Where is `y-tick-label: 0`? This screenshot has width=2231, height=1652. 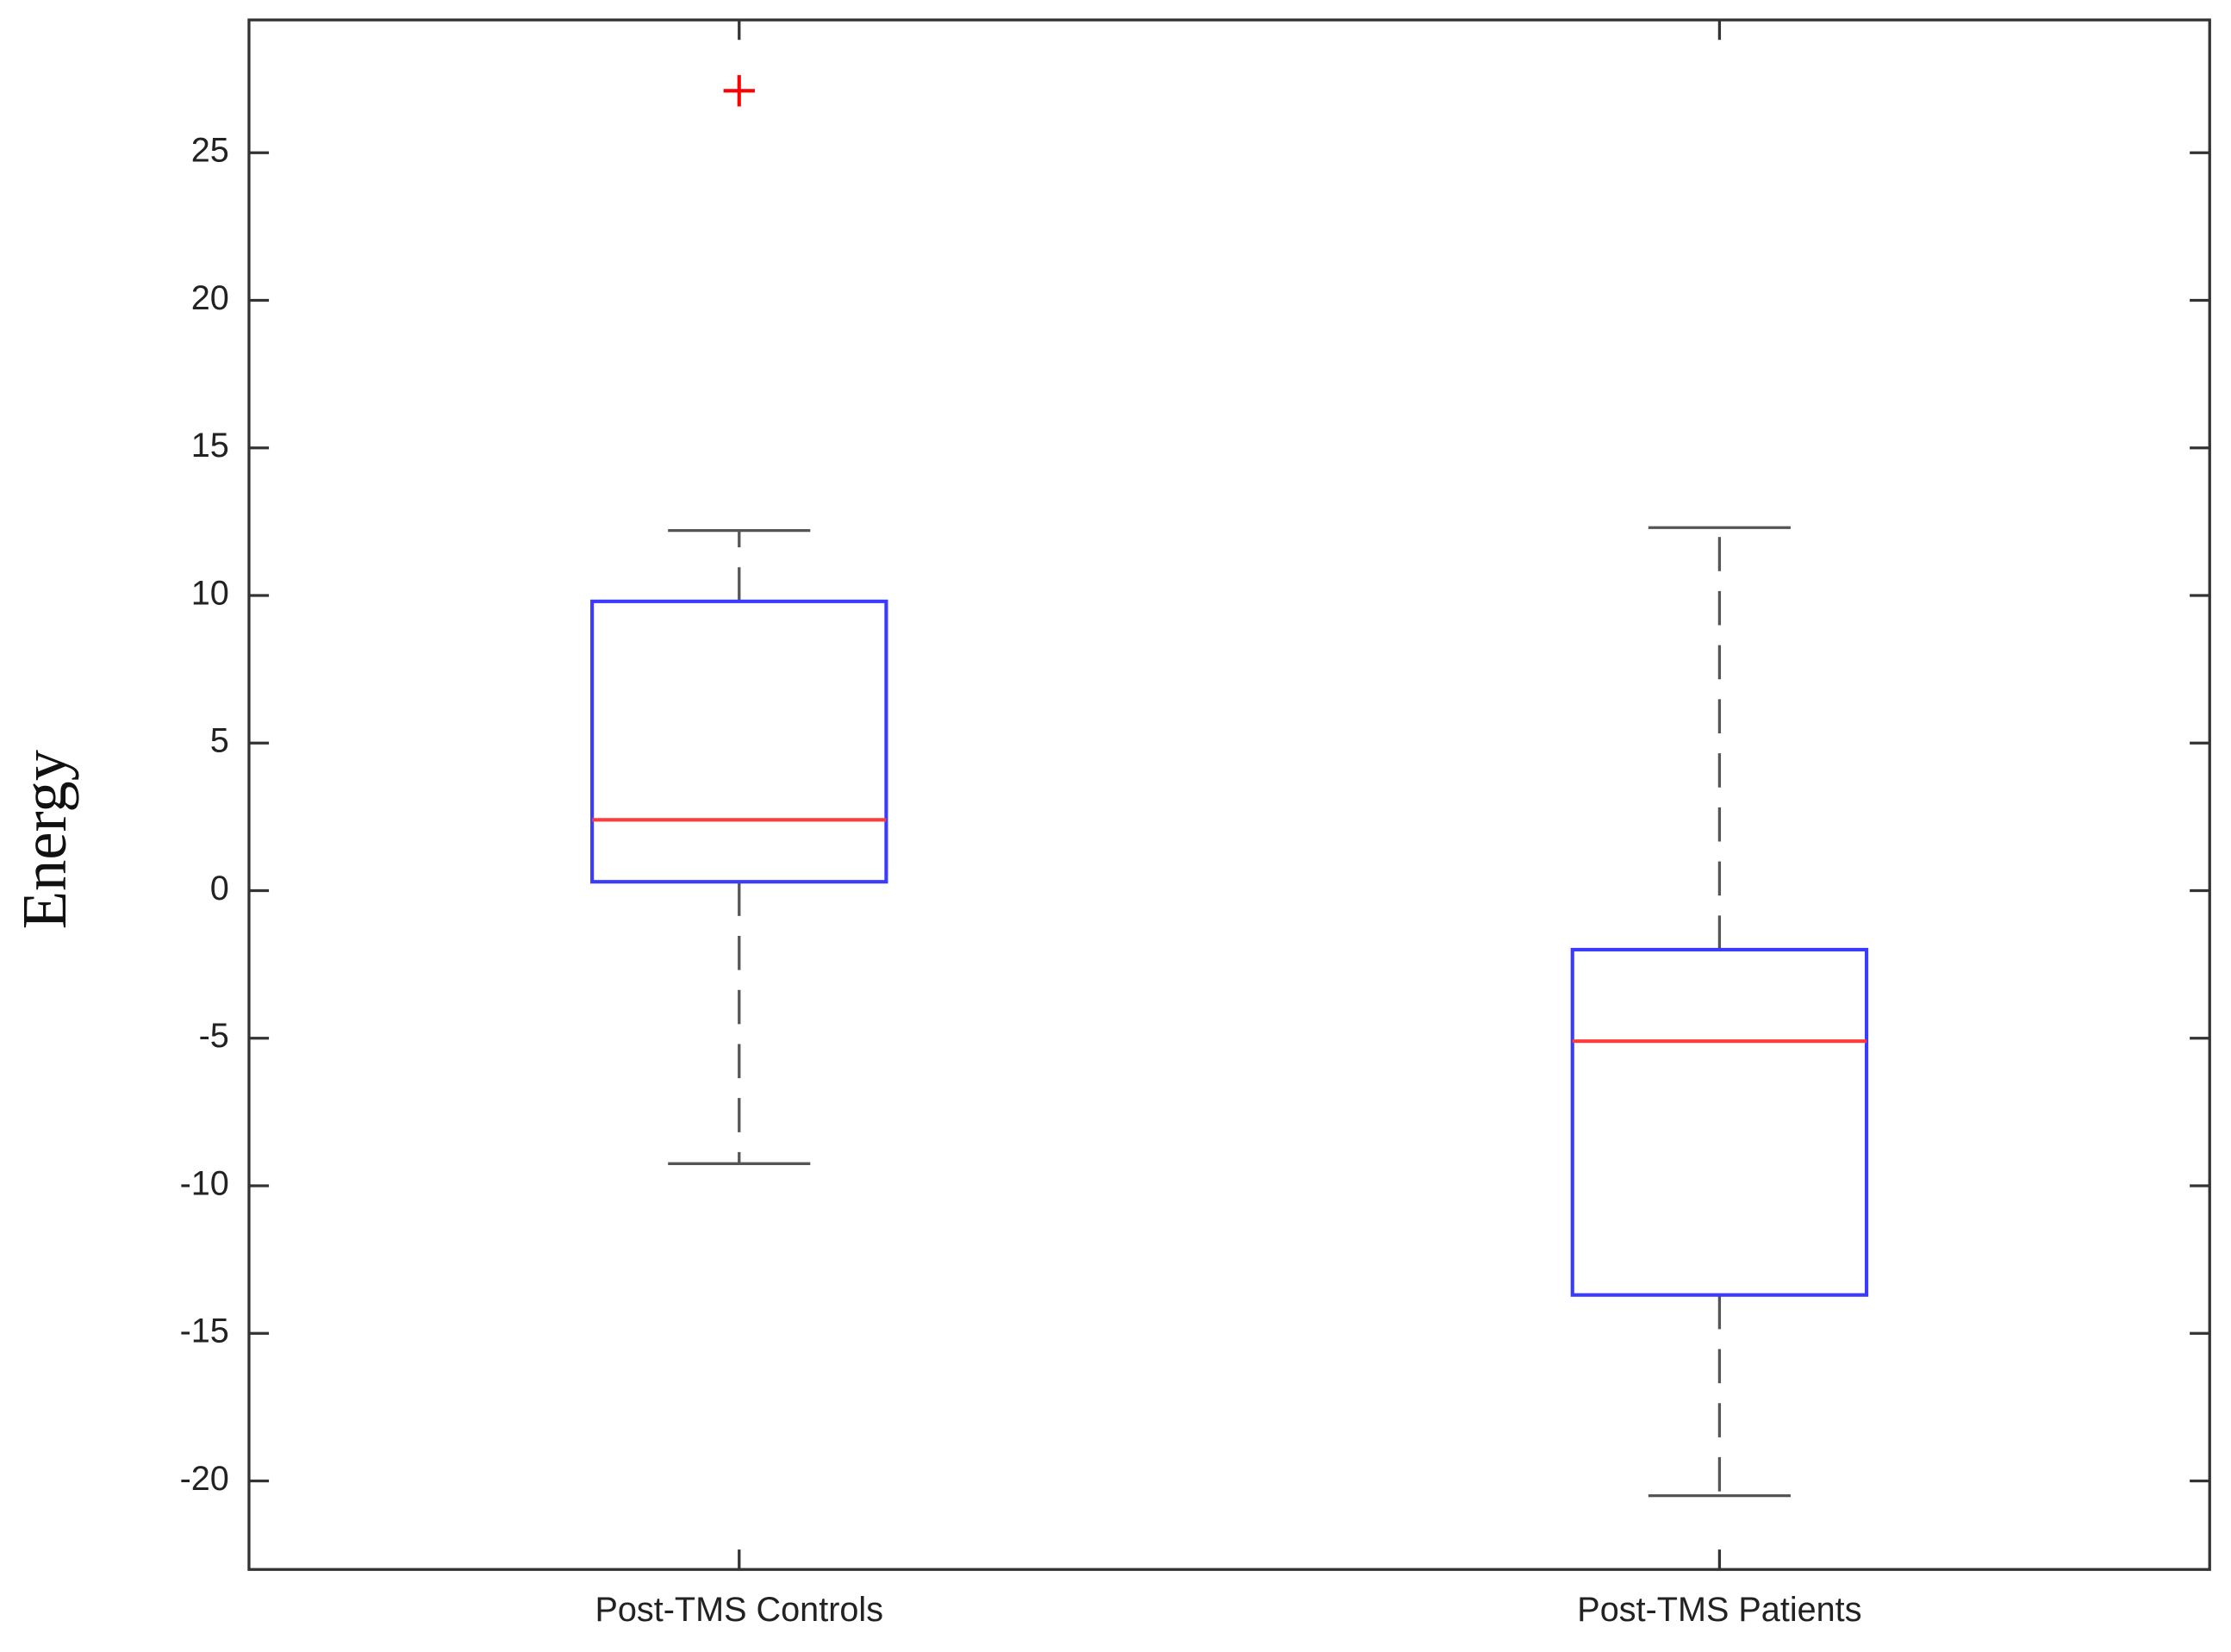
y-tick-label: 0 is located at coordinates (220, 888).